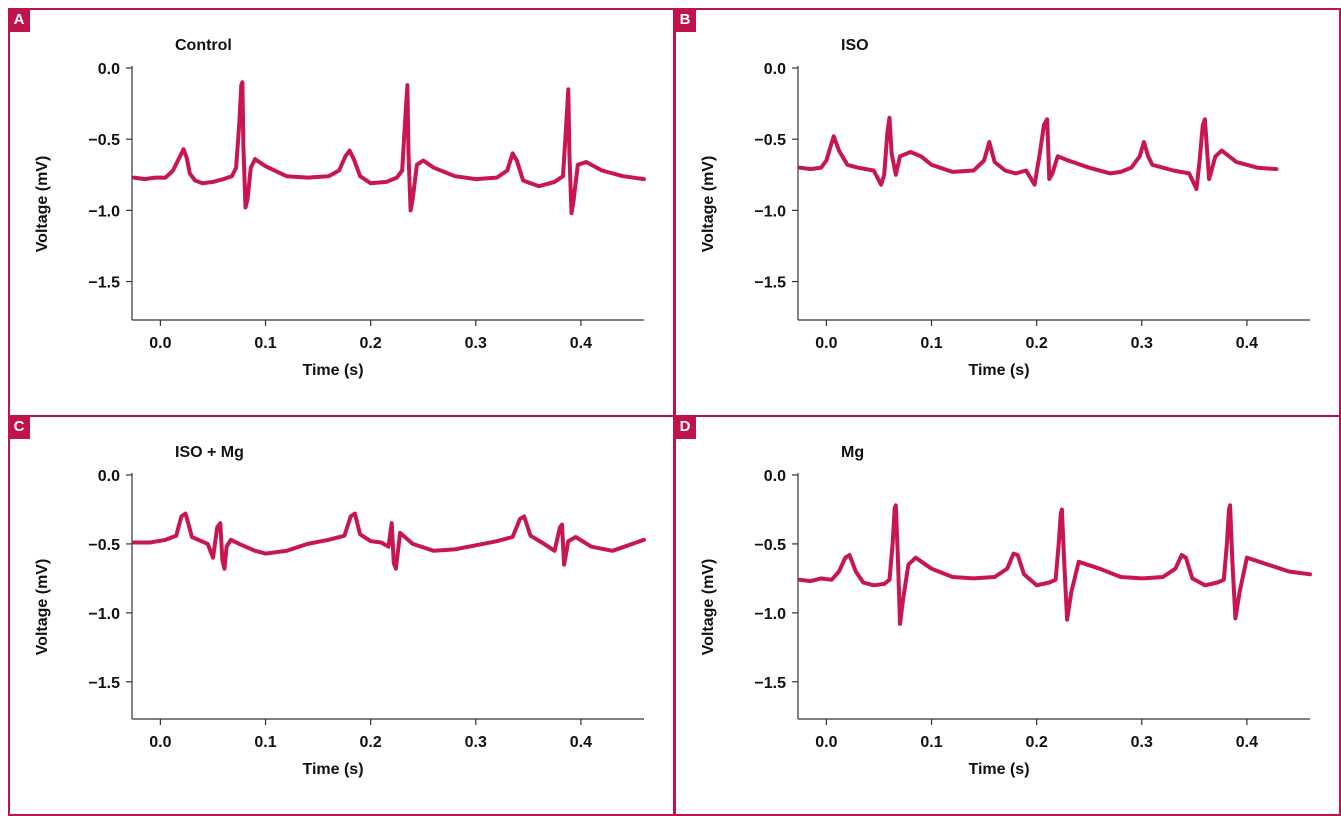  I want to click on chart-title: ISO, so click(855, 45).